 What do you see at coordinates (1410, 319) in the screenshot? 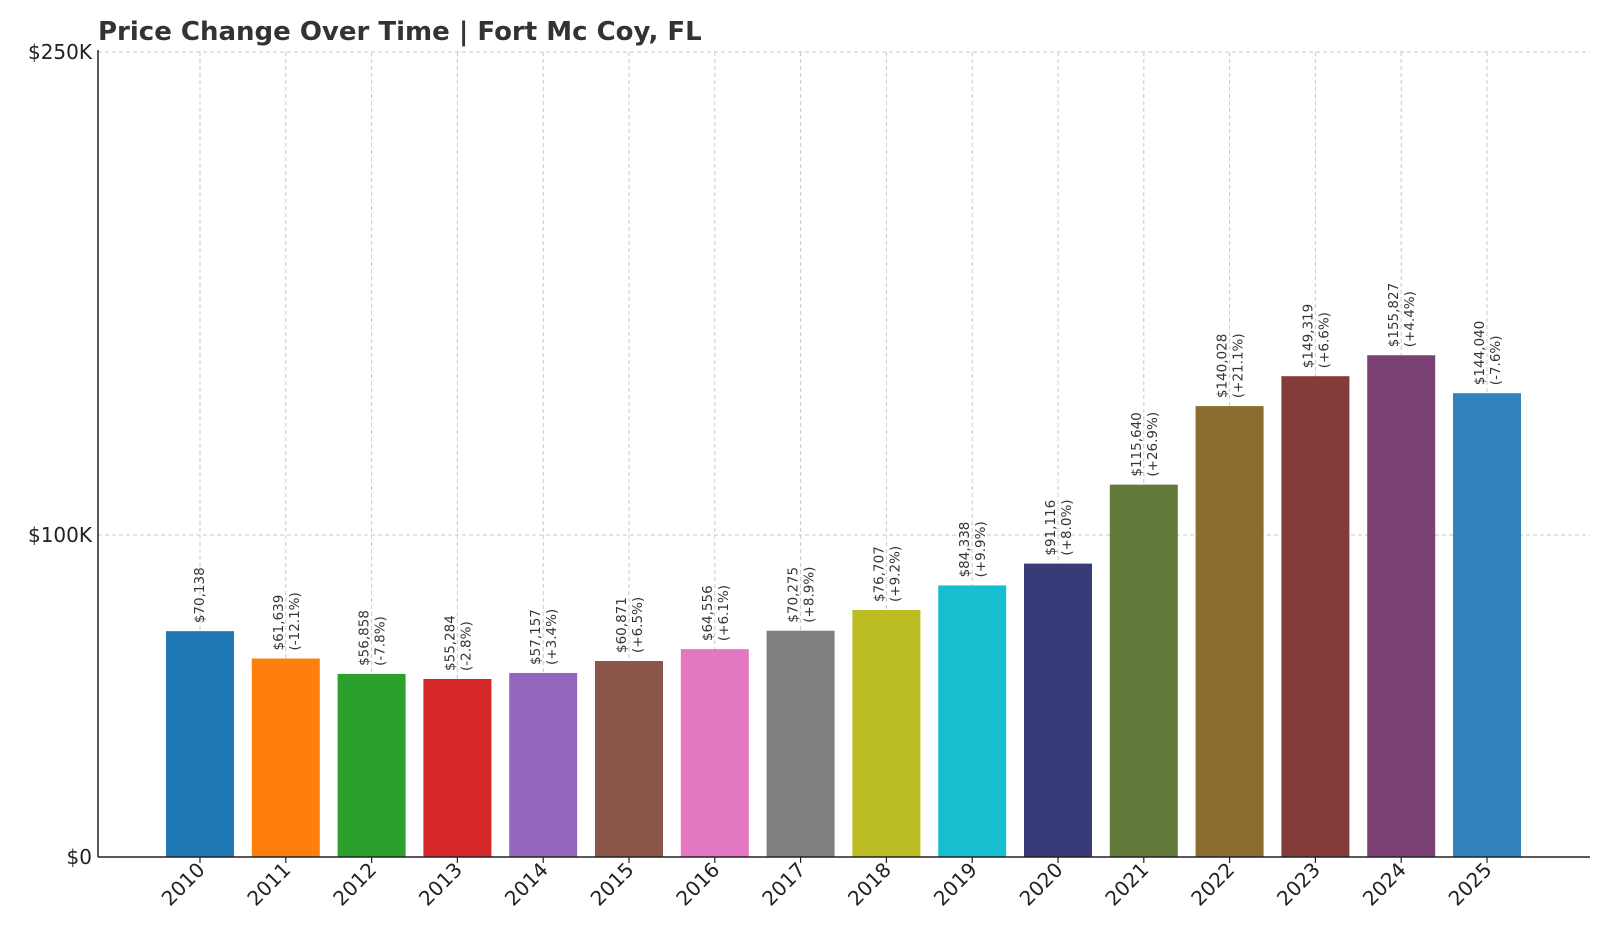
I see `change-label: (+4.4%)` at bounding box center [1410, 319].